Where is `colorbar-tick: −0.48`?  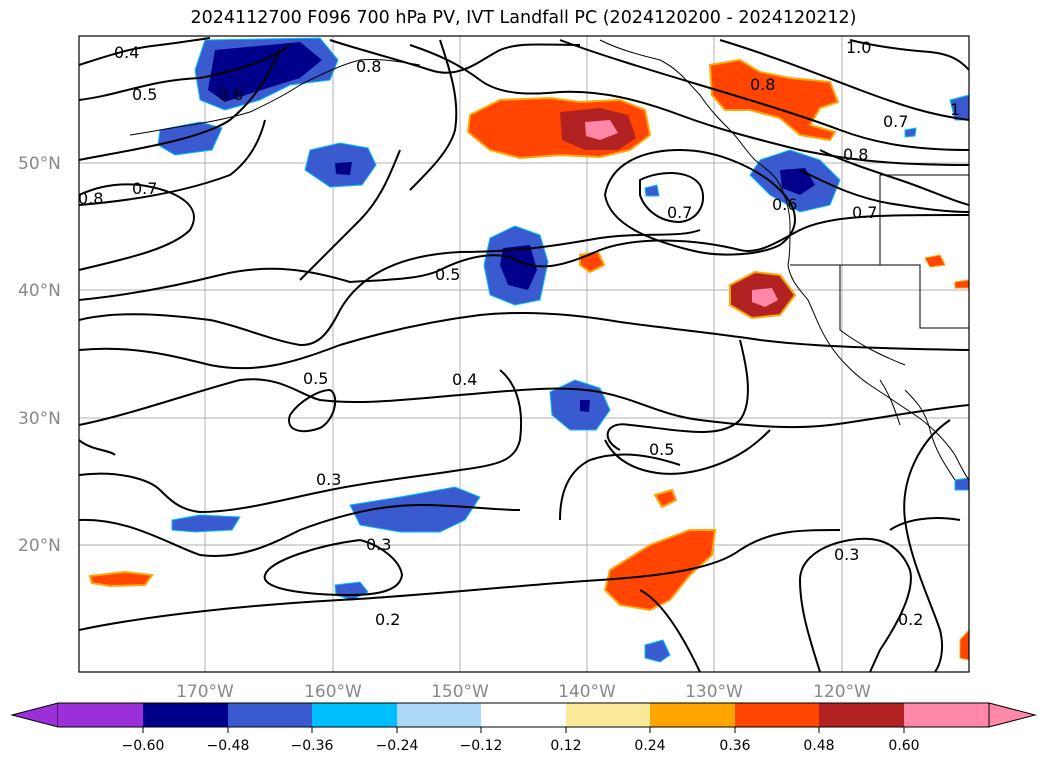 colorbar-tick: −0.48 is located at coordinates (228, 746).